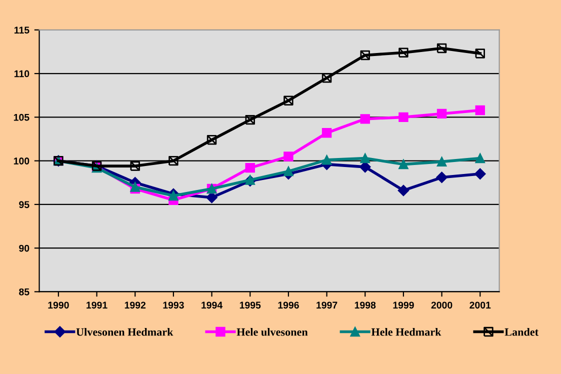 The image size is (561, 374). I want to click on x-tick-label: 1996, so click(288, 305).